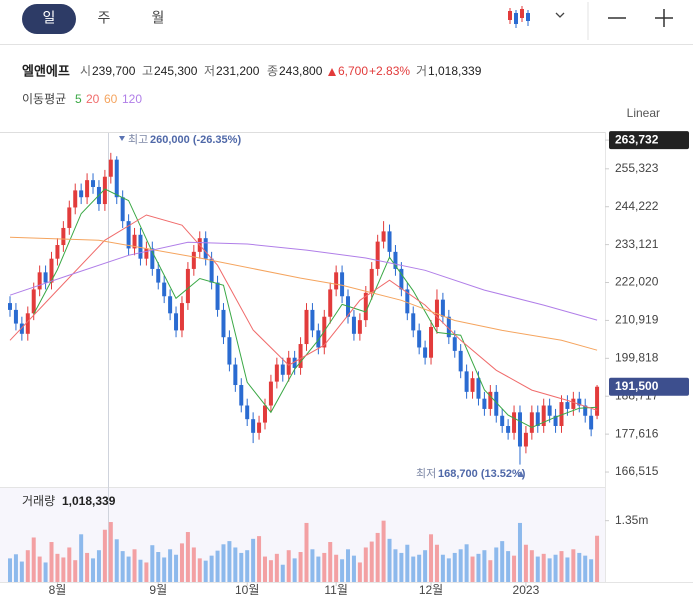 The height and width of the screenshot is (599, 693). I want to click on stock-name: 엘앤에프, so click(46, 70).